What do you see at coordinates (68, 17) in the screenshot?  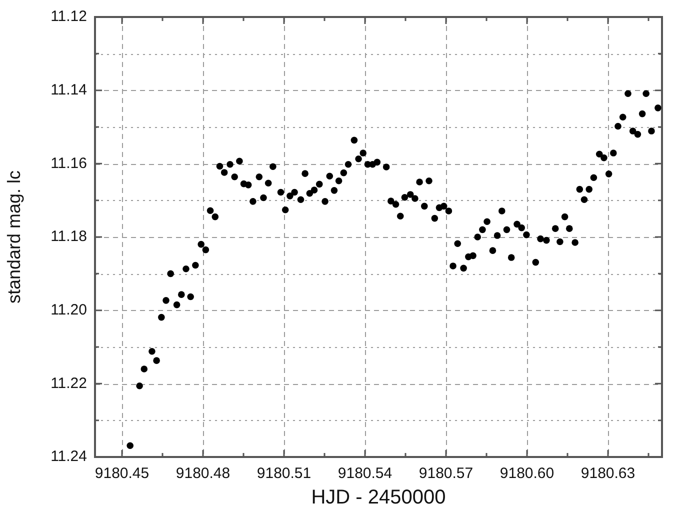 I see `y-tick-label: 11.12` at bounding box center [68, 17].